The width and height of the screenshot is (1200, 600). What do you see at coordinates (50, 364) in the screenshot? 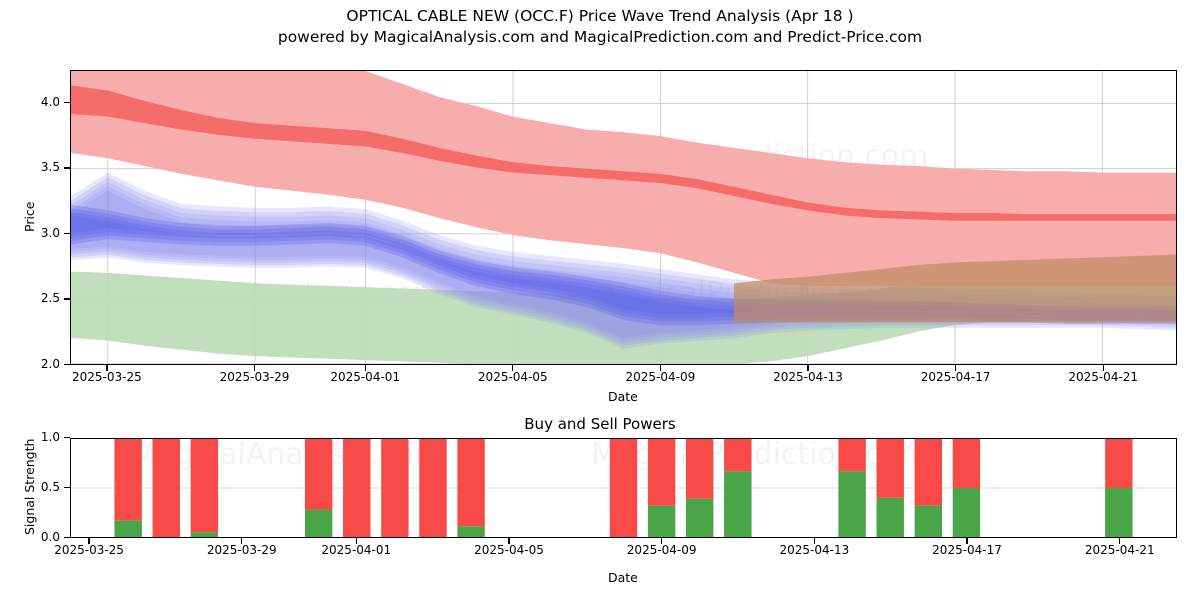
I see `main-y-tick: 2.0` at bounding box center [50, 364].